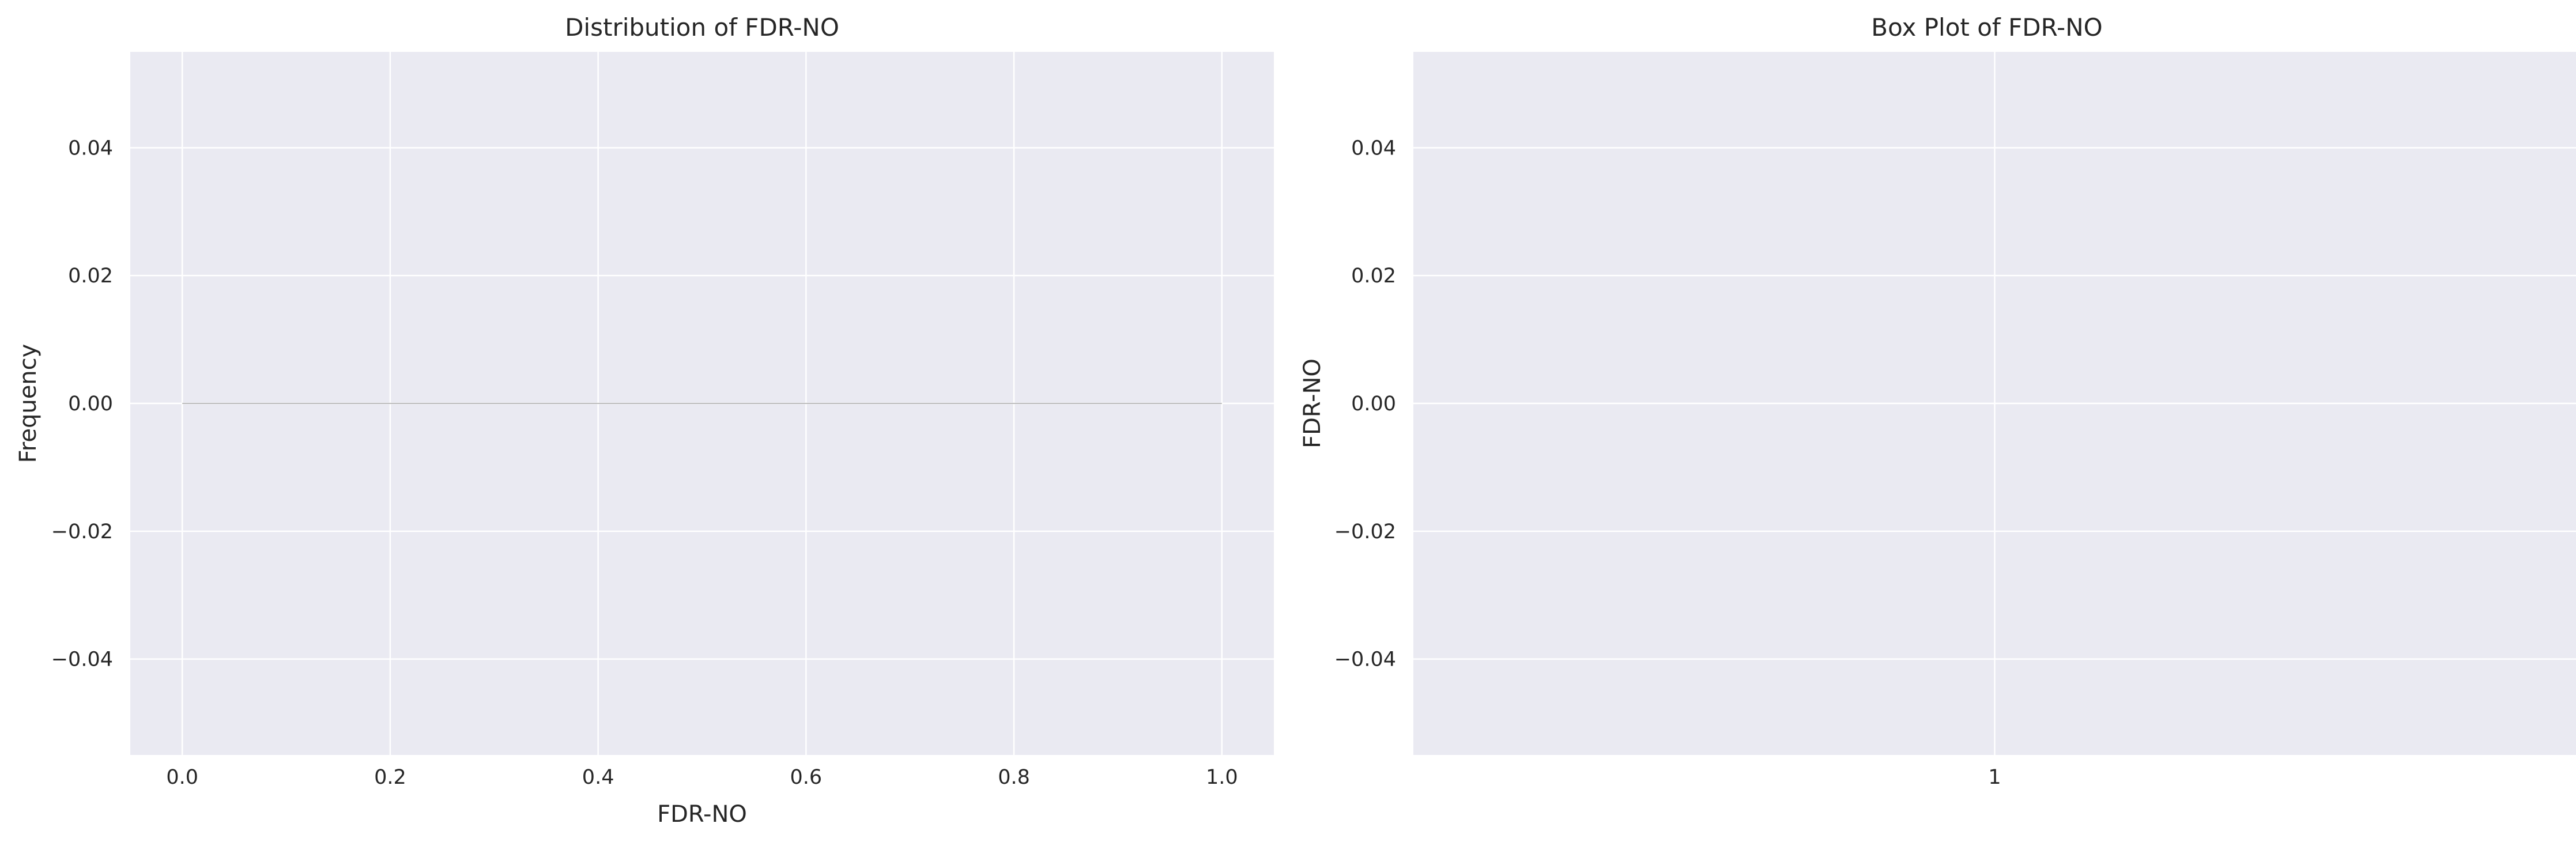 Image resolution: width=2576 pixels, height=846 pixels. Describe the element at coordinates (82, 531) in the screenshot. I see `histogram-y-tick-label: −0.02` at that location.